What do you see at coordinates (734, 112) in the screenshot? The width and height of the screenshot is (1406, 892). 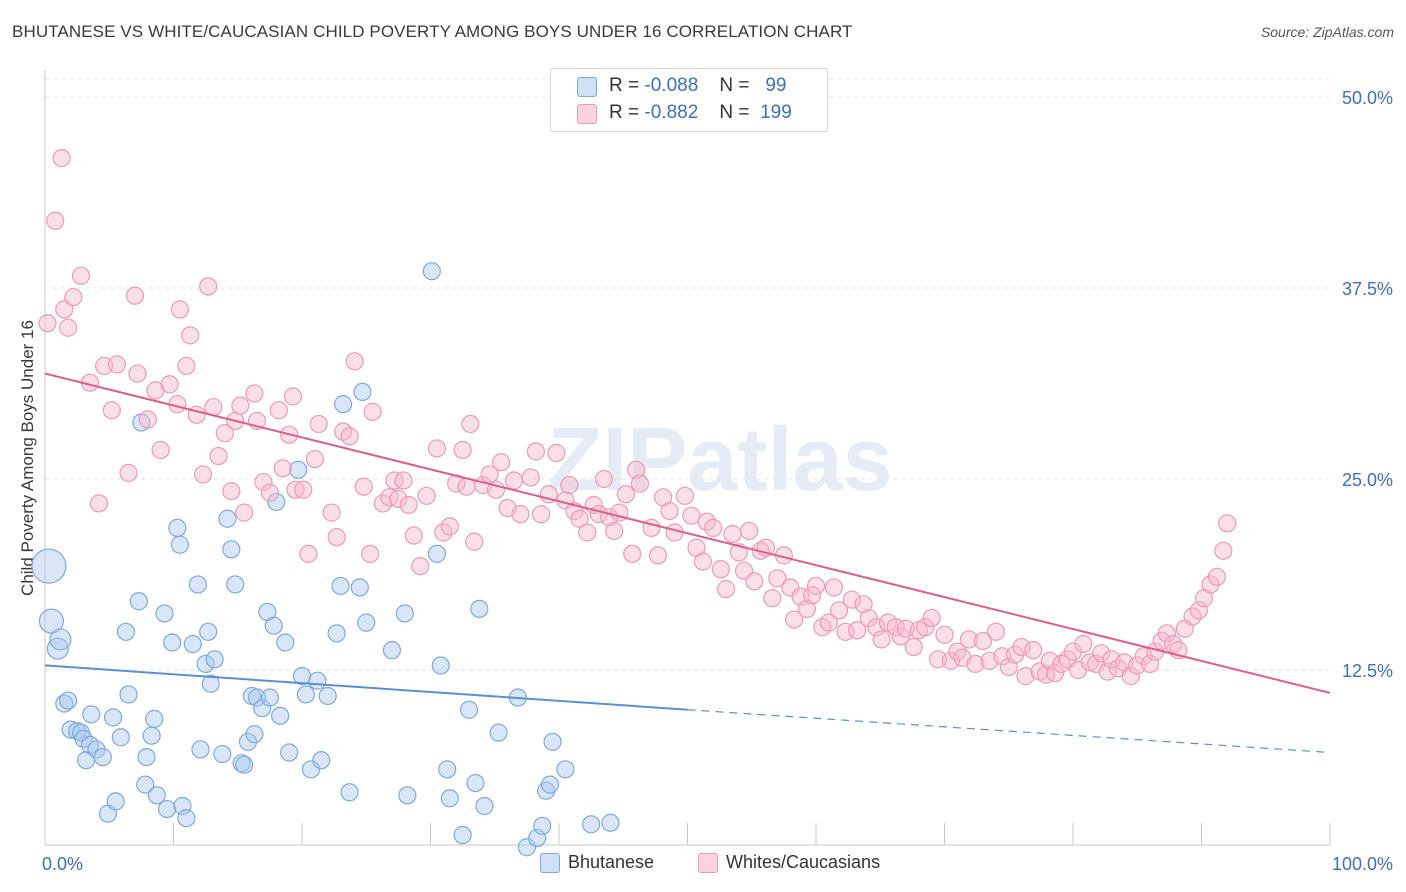 I see `legend-n-label: N =` at bounding box center [734, 112].